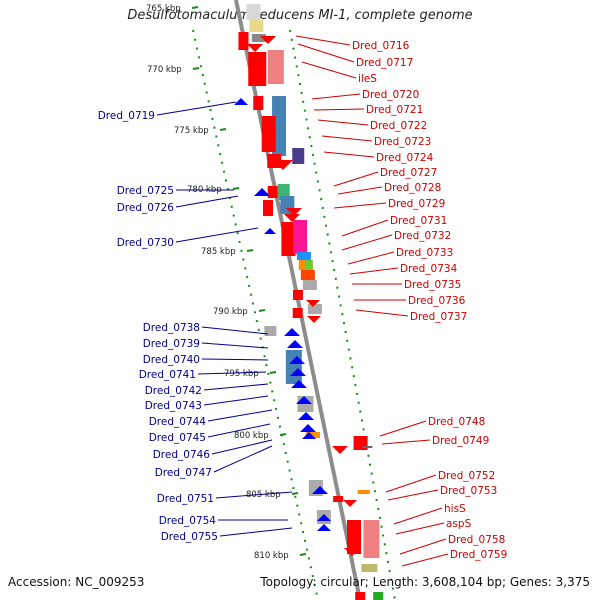 The height and width of the screenshot is (600, 600). I want to click on gene-label-forward: Dred_0759, so click(478, 555).